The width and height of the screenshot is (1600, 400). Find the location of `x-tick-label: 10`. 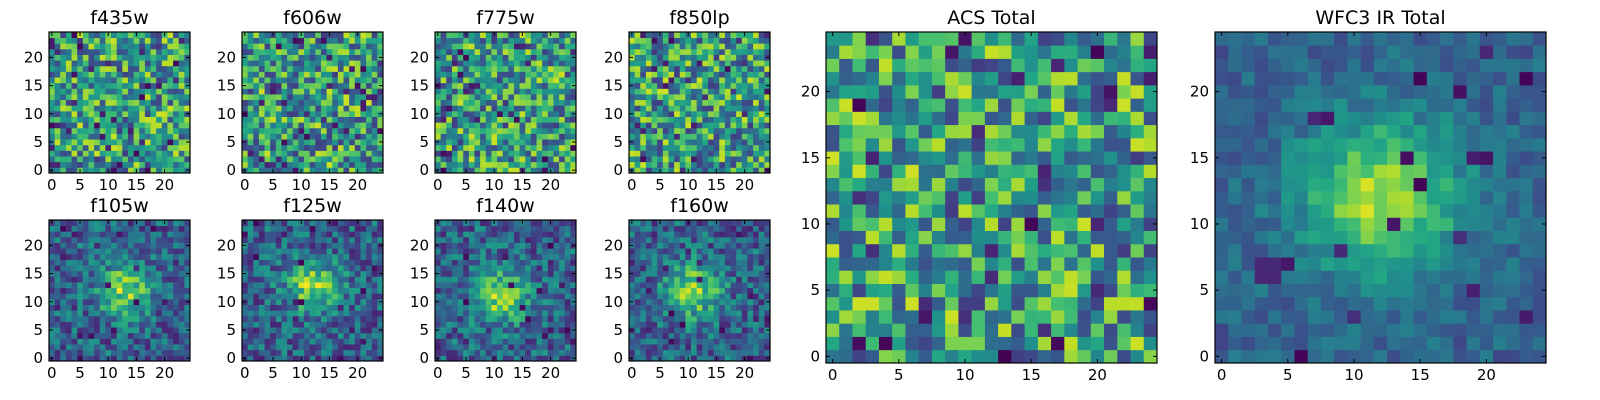

x-tick-label: 10 is located at coordinates (494, 373).